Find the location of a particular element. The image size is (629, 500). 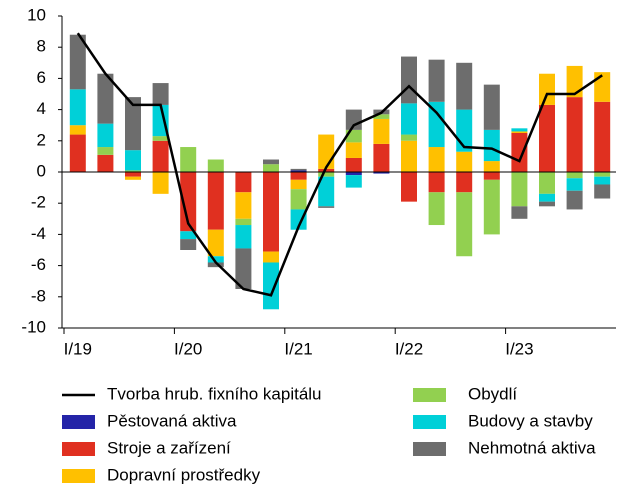

y-tick-label: -4 is located at coordinates (38, 233).